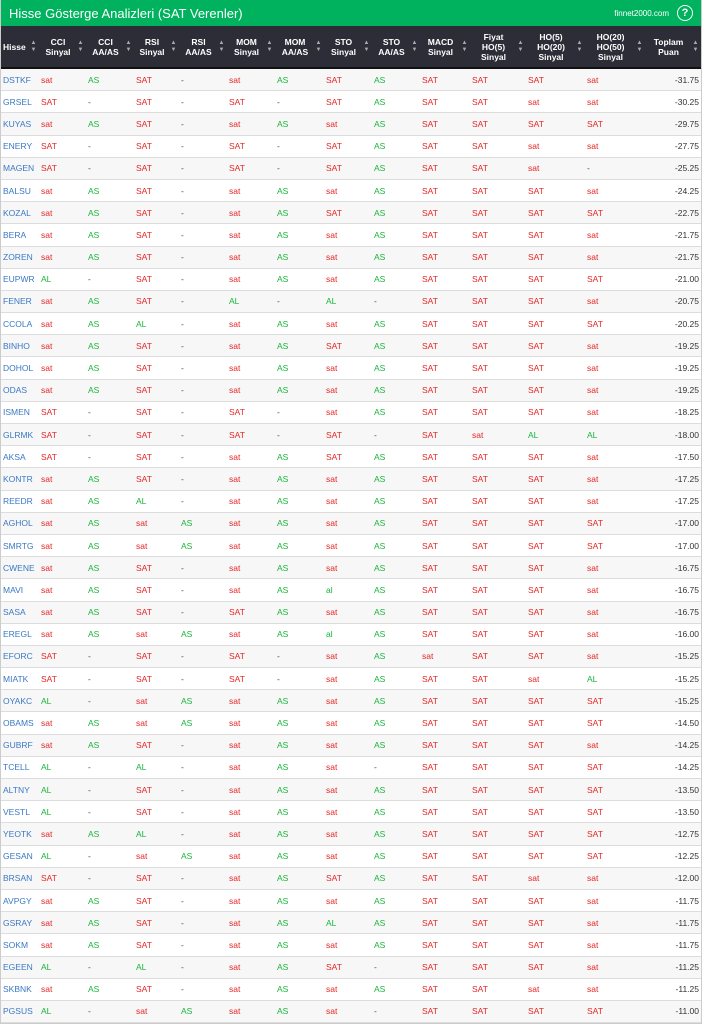 Image resolution: width=702 pixels, height=1030 pixels. What do you see at coordinates (351, 590) in the screenshot?
I see `table-row: MAVI sat AS SAT - sat AS al AS SAT SAT SAT sat -16.75` at bounding box center [351, 590].